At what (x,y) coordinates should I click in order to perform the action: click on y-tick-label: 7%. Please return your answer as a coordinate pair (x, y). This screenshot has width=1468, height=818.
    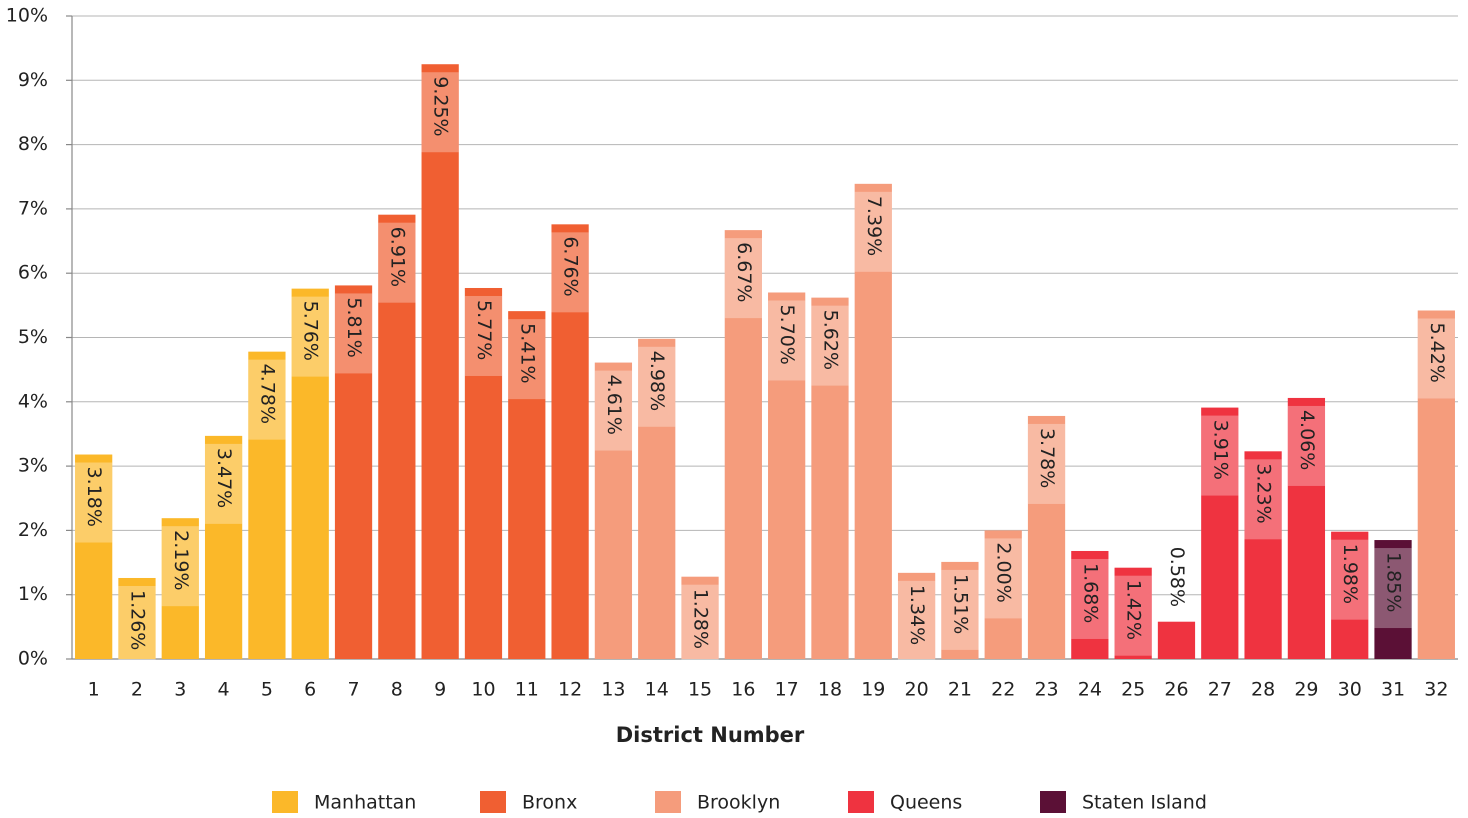
    Looking at the image, I should click on (33, 208).